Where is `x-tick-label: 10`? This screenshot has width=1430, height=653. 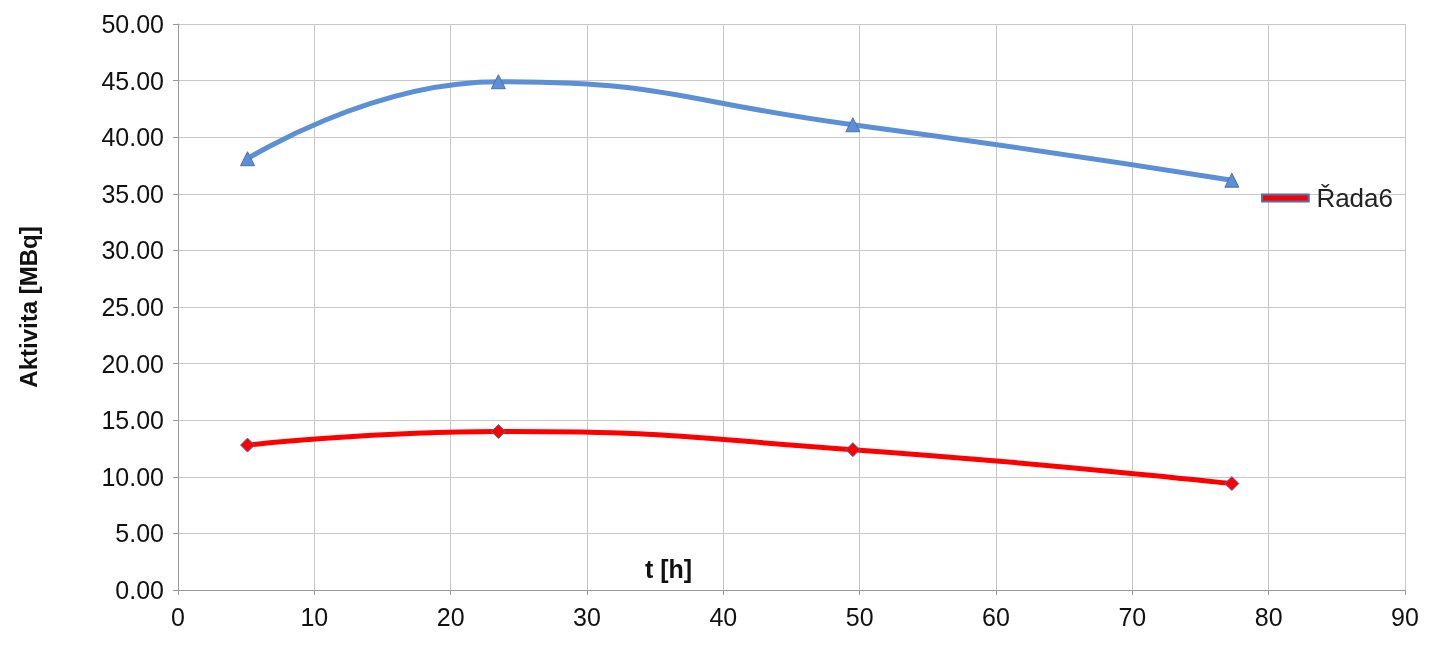 x-tick-label: 10 is located at coordinates (314, 616).